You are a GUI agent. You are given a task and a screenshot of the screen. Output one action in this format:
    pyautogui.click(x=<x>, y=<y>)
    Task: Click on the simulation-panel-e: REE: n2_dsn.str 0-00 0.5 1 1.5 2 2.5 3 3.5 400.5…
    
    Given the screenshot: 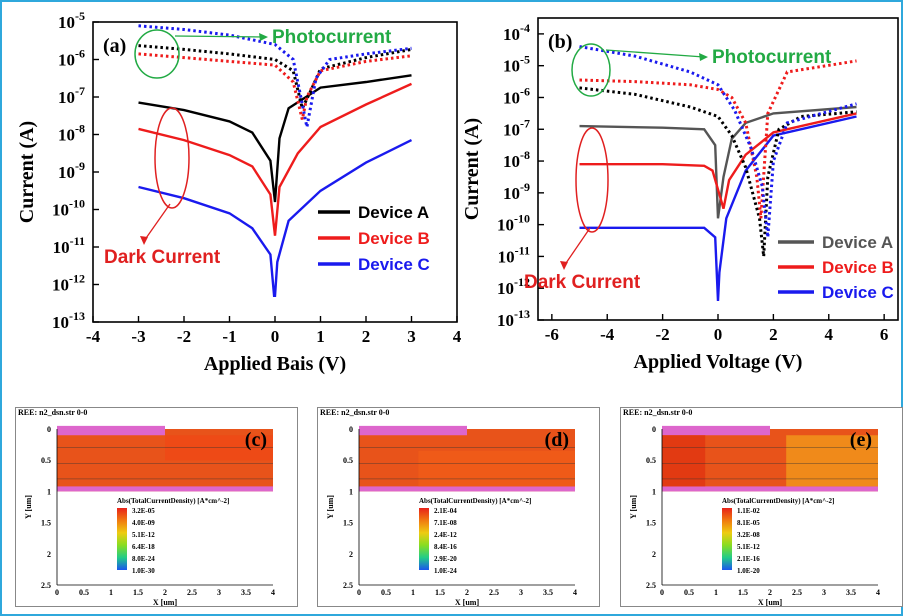 What is the action you would take?
    pyautogui.click(x=761, y=507)
    